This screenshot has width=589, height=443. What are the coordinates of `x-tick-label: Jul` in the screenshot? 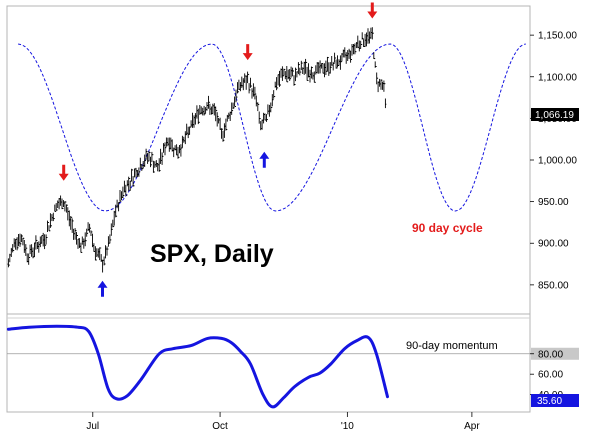 It's located at (92, 426).